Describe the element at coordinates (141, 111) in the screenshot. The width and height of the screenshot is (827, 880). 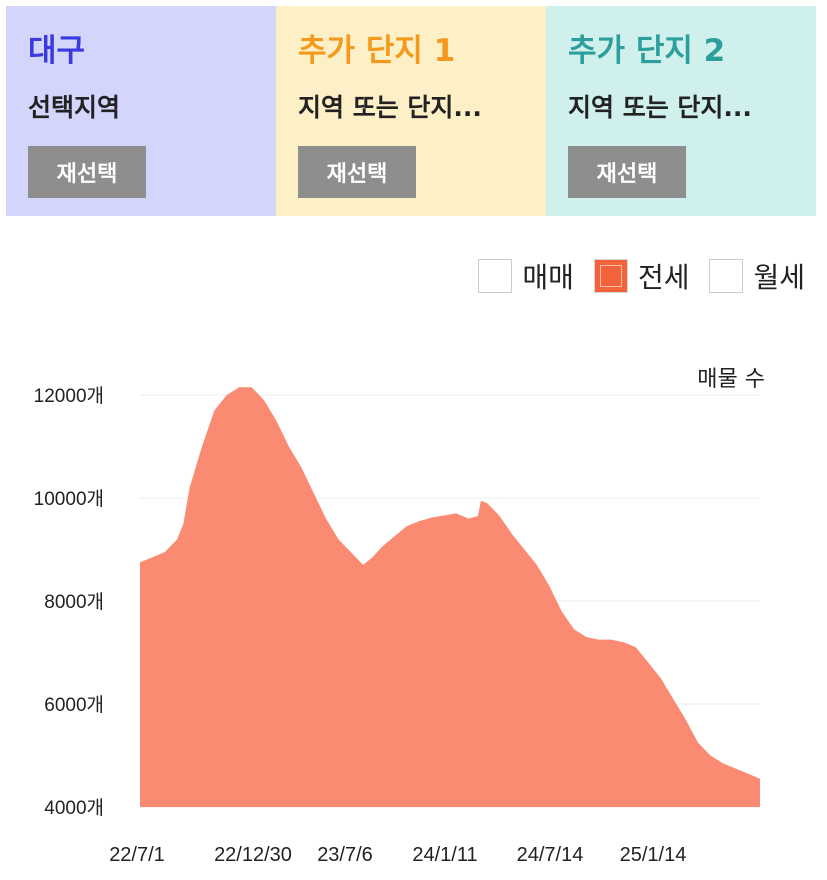
I see `region-card-daegu: 대구 선택지역 재선택` at that location.